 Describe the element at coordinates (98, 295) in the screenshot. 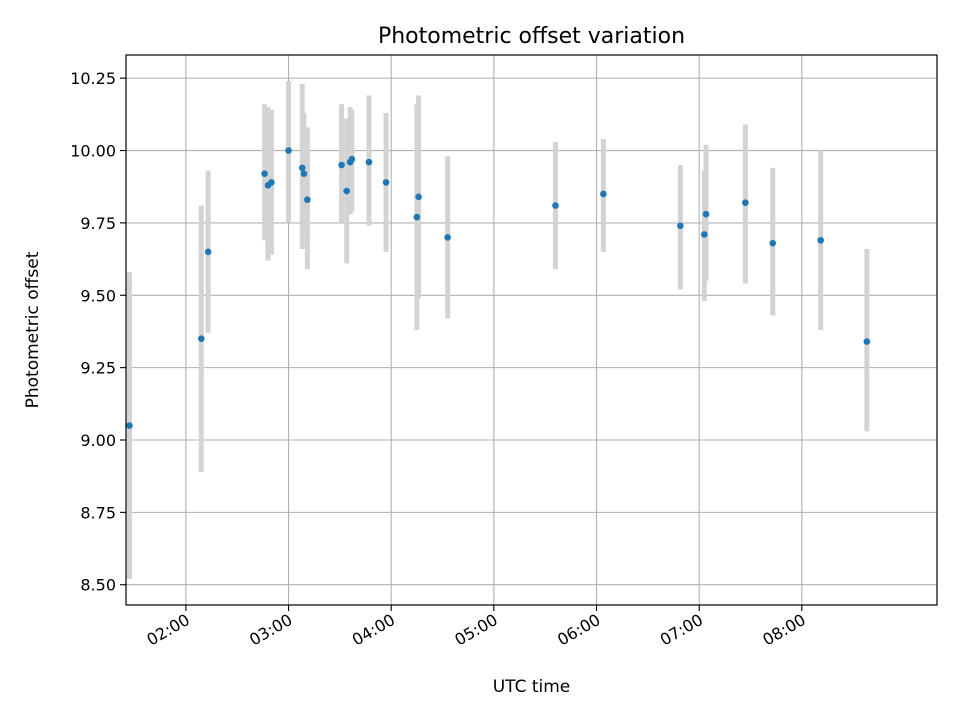

I see `y-tick-label: 9.50` at that location.